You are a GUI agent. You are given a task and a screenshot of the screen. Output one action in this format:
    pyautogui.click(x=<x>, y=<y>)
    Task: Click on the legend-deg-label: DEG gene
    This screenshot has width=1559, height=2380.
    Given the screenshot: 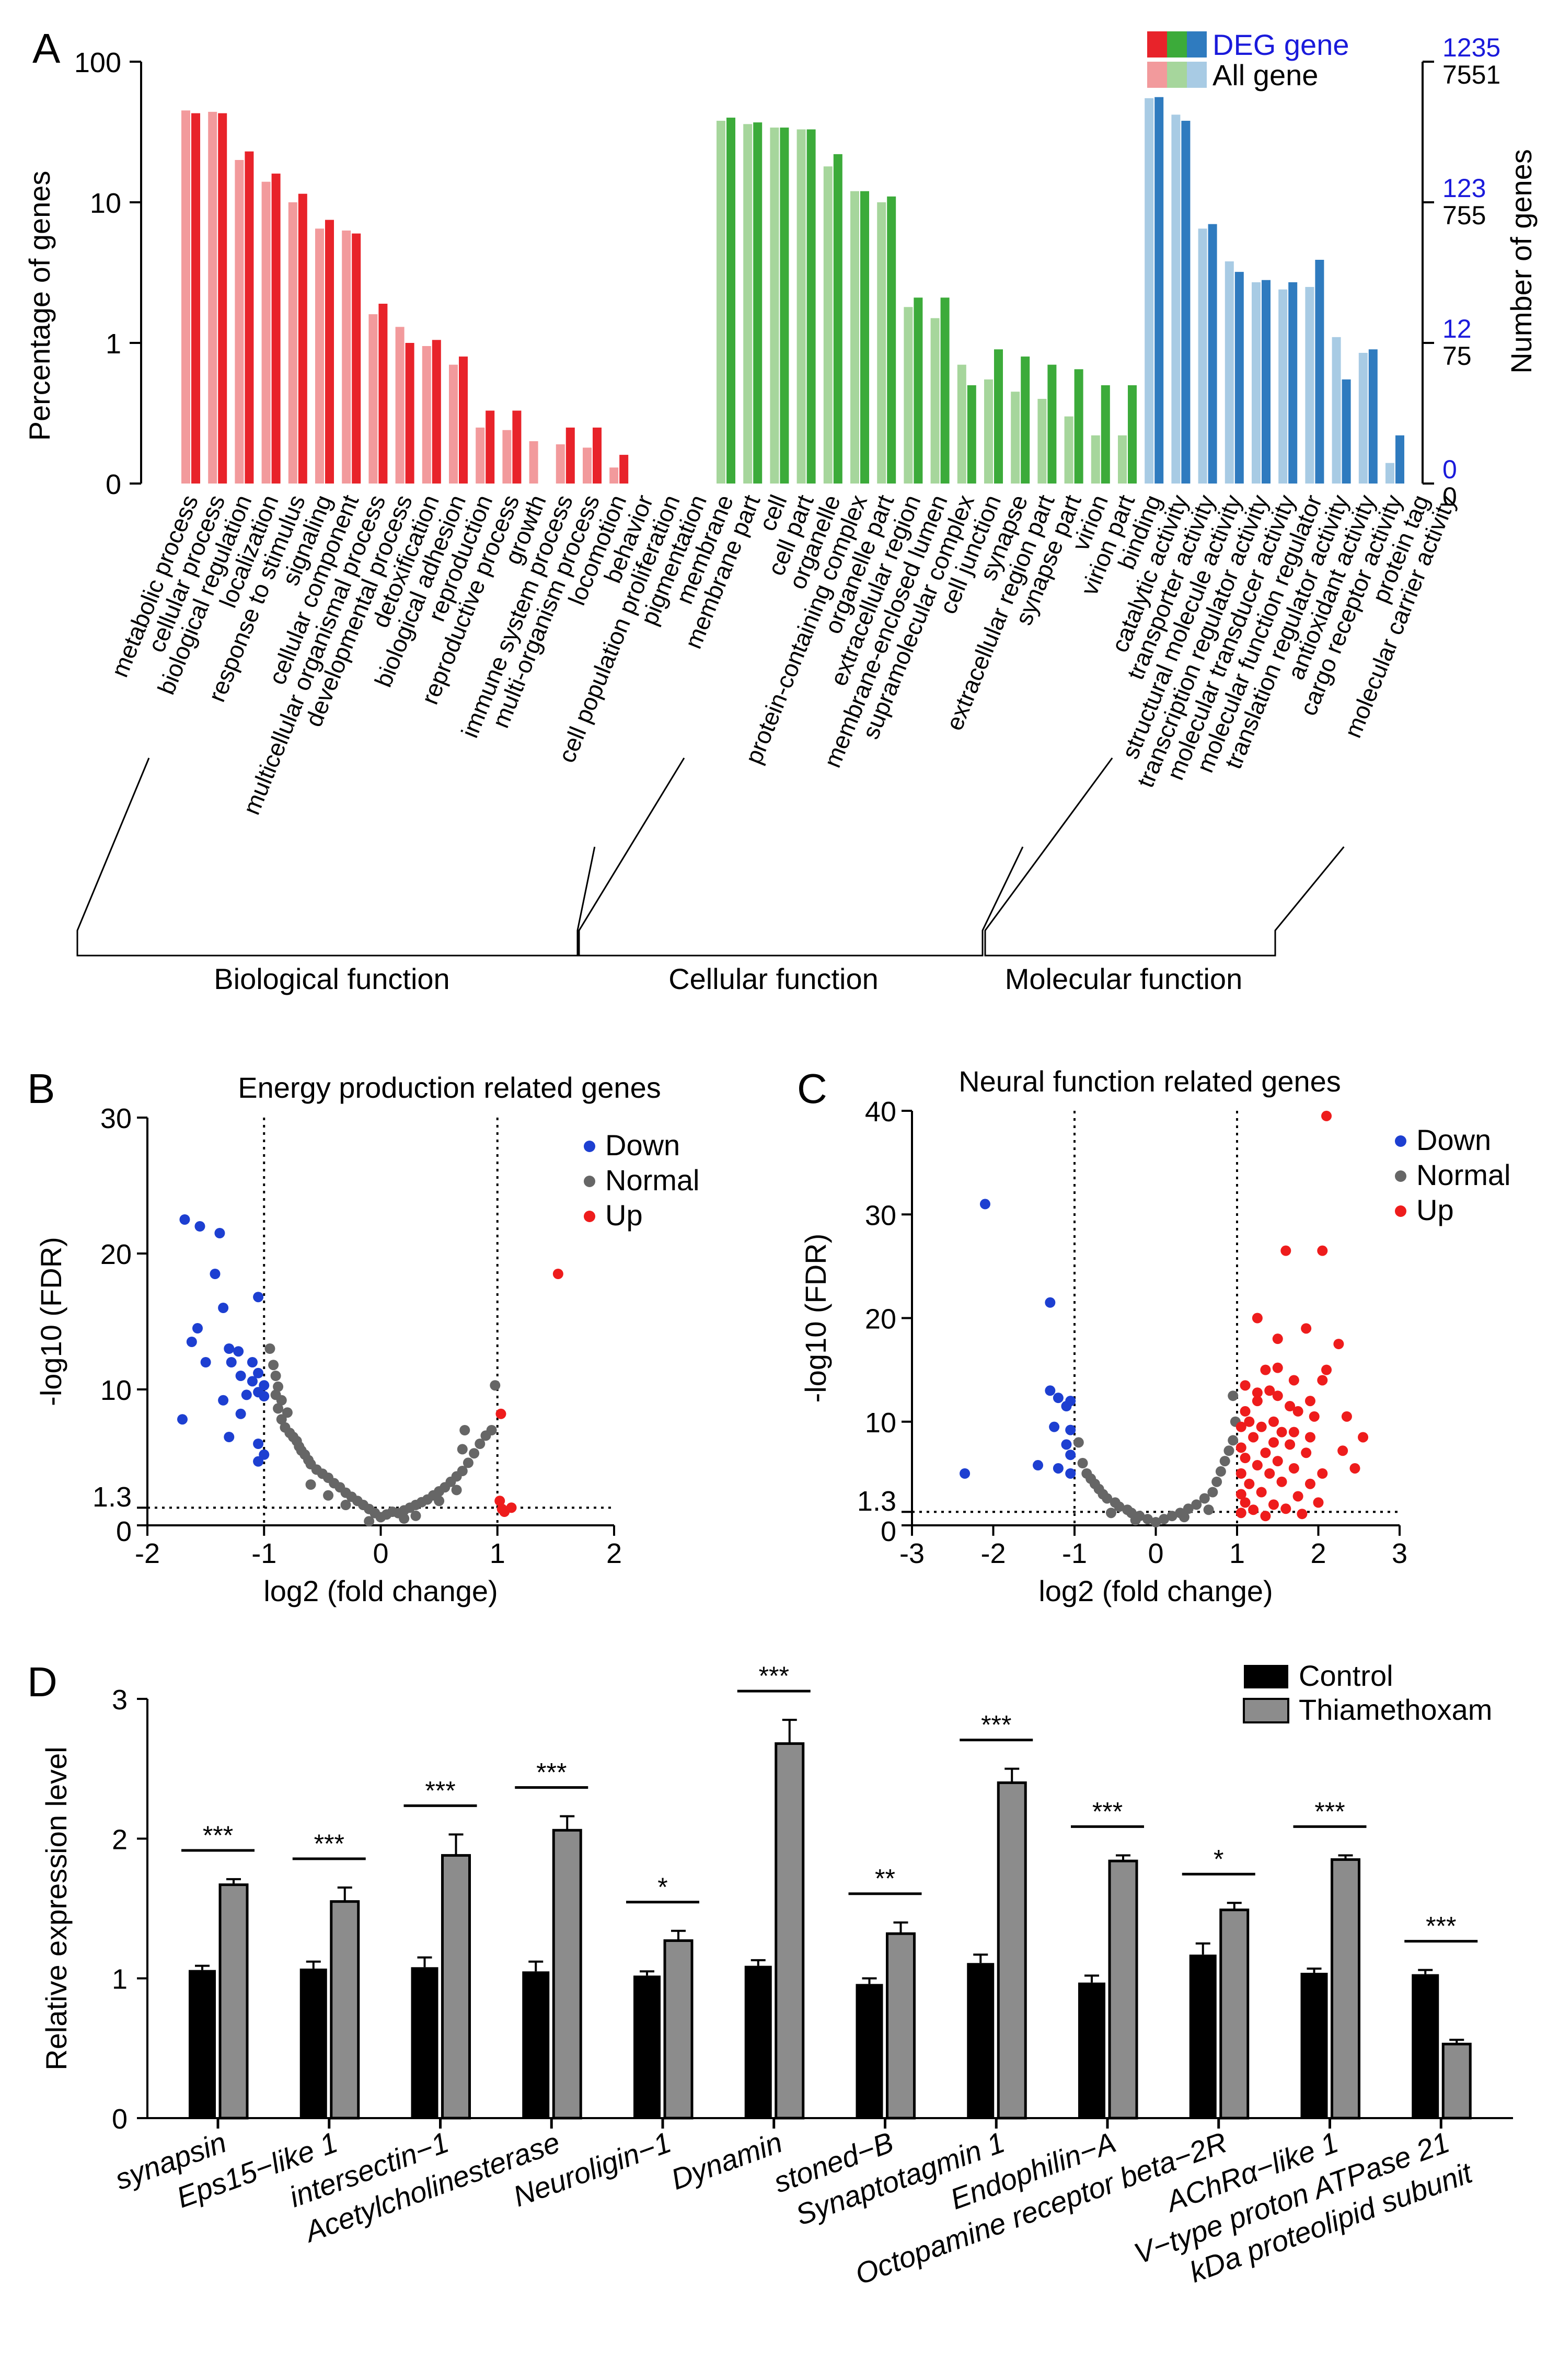 What is the action you would take?
    pyautogui.click(x=1281, y=45)
    